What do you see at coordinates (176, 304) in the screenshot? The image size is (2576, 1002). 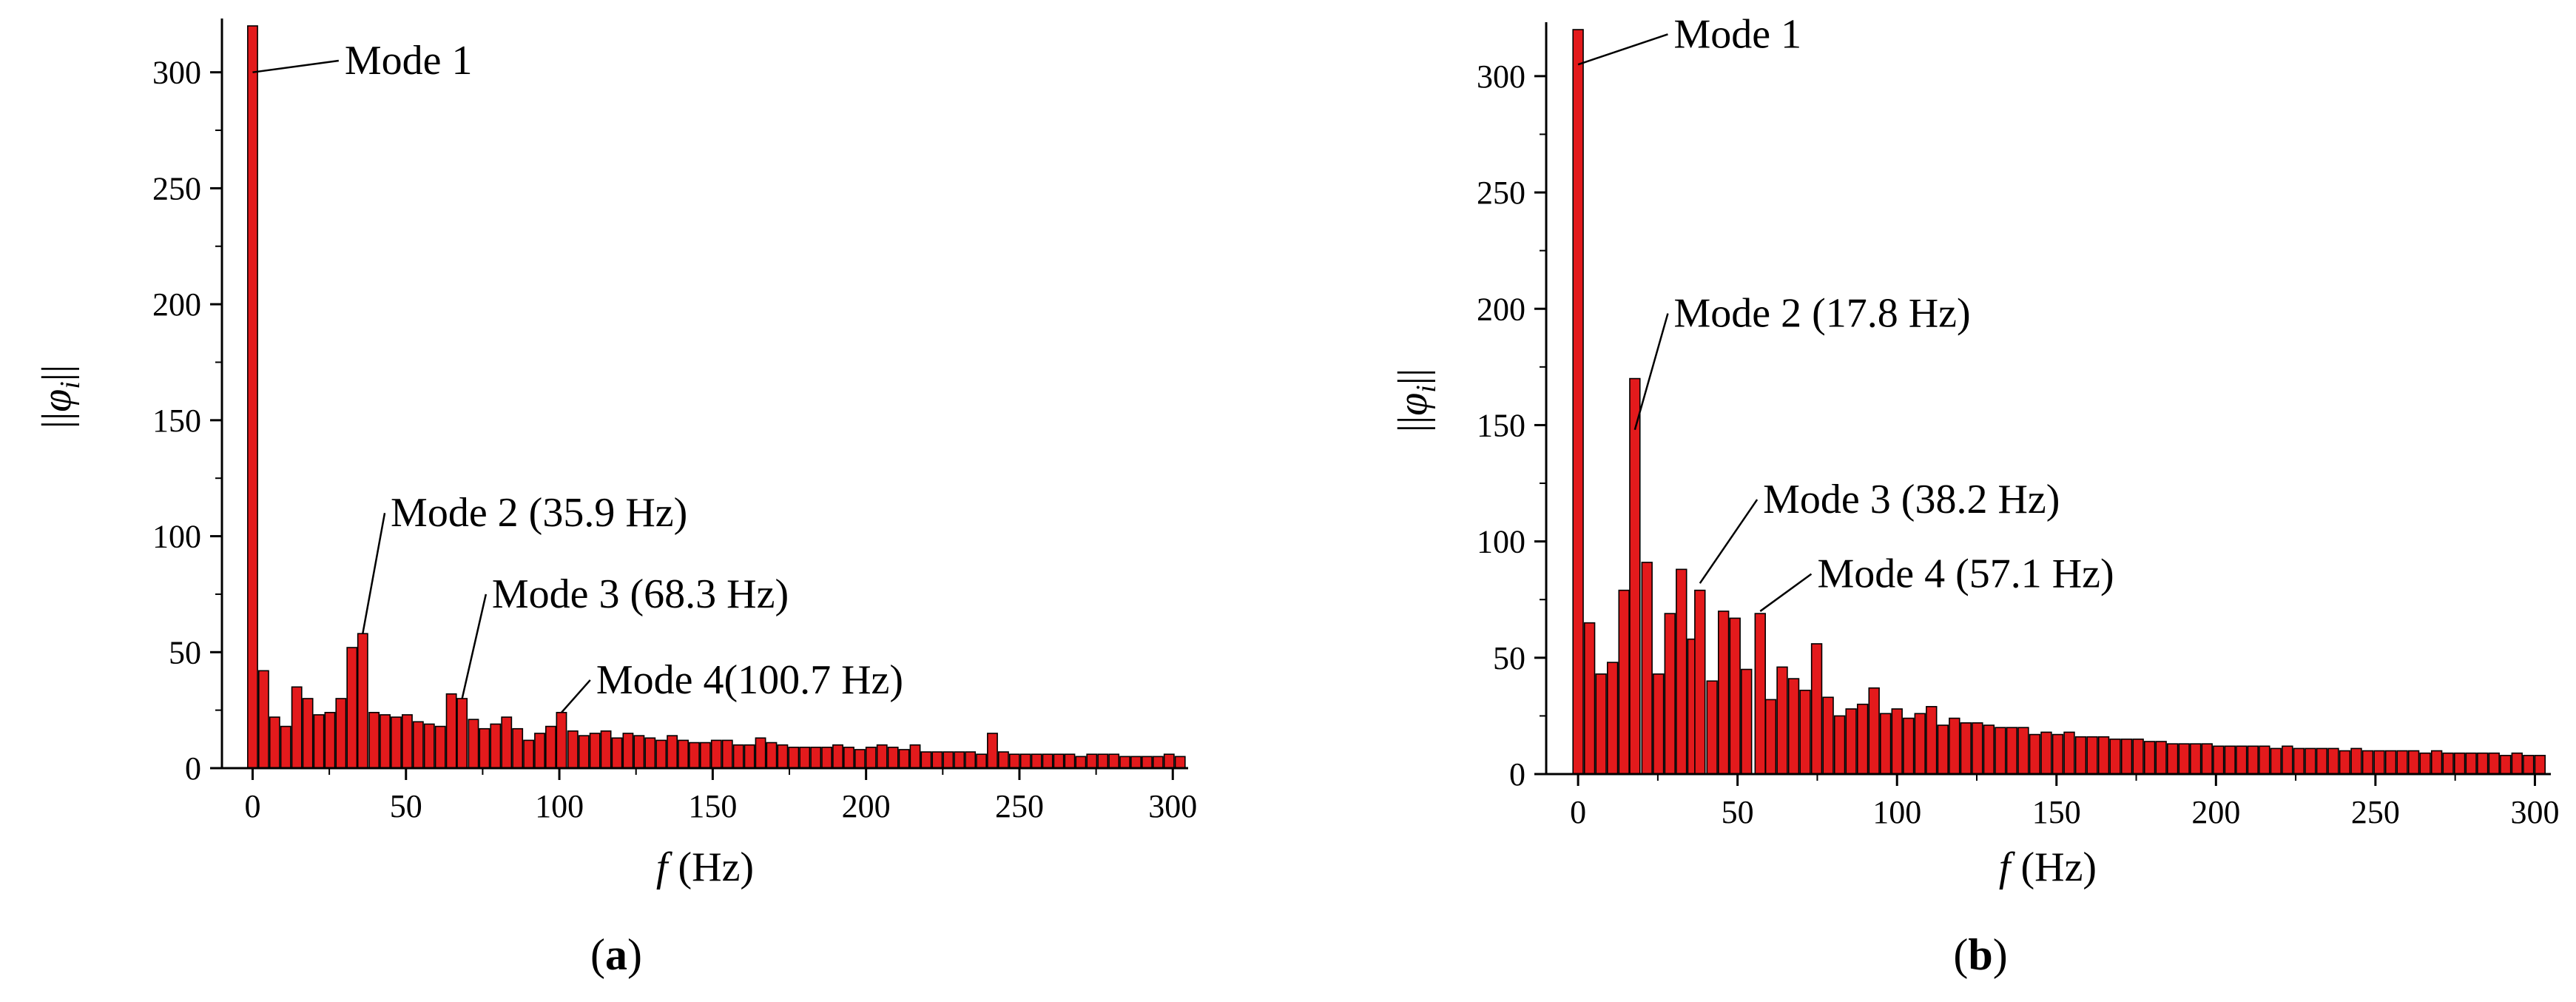 I see `y-tick-label: 200` at bounding box center [176, 304].